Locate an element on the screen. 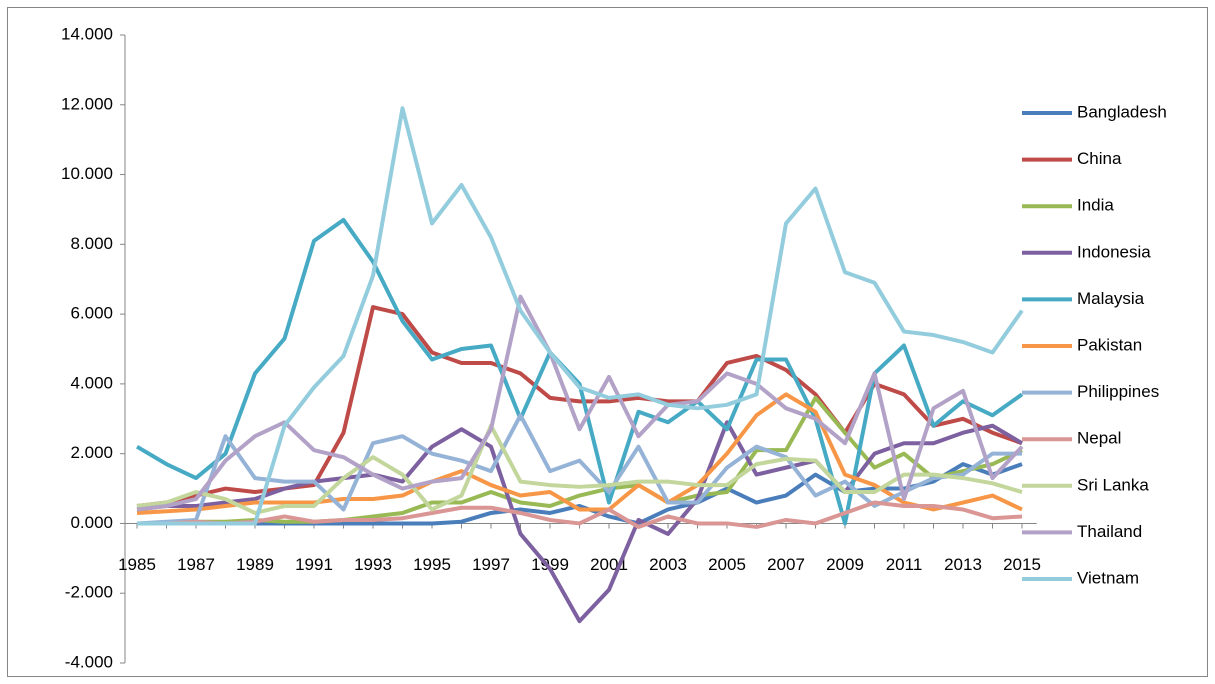 This screenshot has width=1215, height=684. x-tick-label: 2005 is located at coordinates (727, 564).